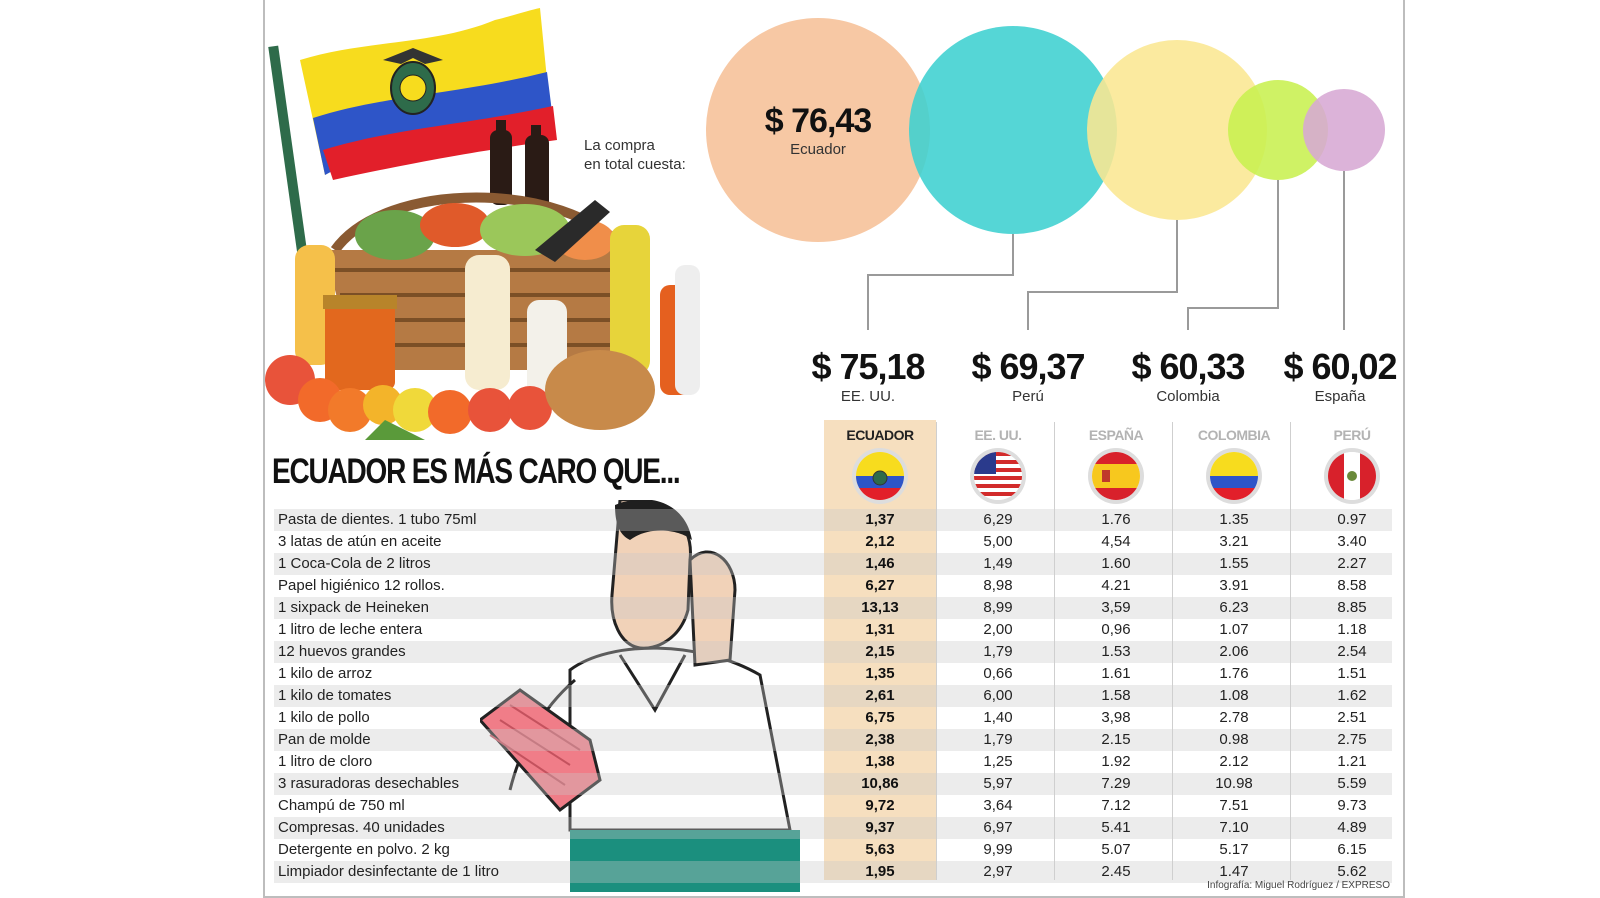 The image size is (1600, 898). What do you see at coordinates (833, 806) in the screenshot?
I see `table-row: Champú de 750 ml 9,72 3,64 7.12 7.51 9.73` at bounding box center [833, 806].